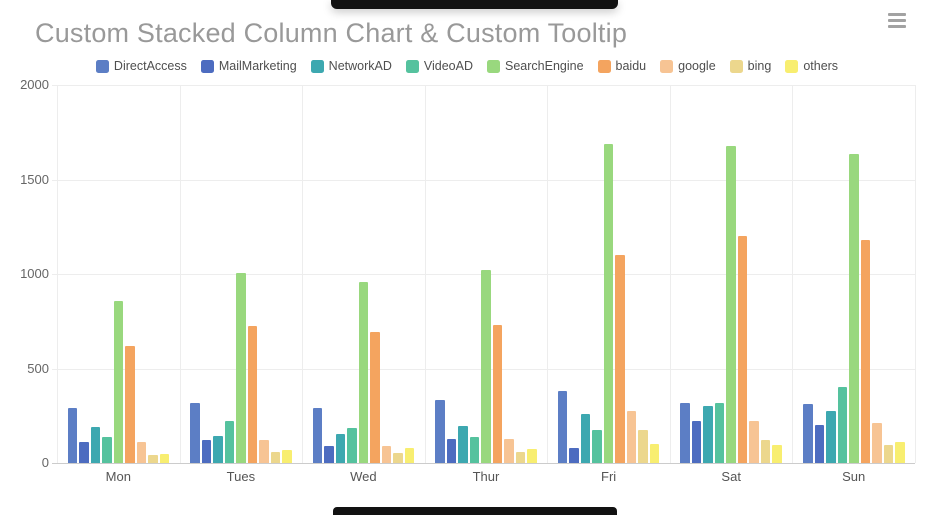  Describe the element at coordinates (107, 449) in the screenshot. I see `bar-VideoAD-Mon` at that location.